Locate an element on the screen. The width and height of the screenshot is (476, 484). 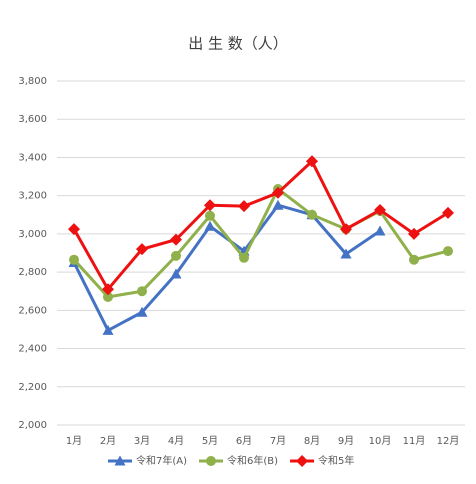
x-tick-label: 2月 is located at coordinates (108, 441).